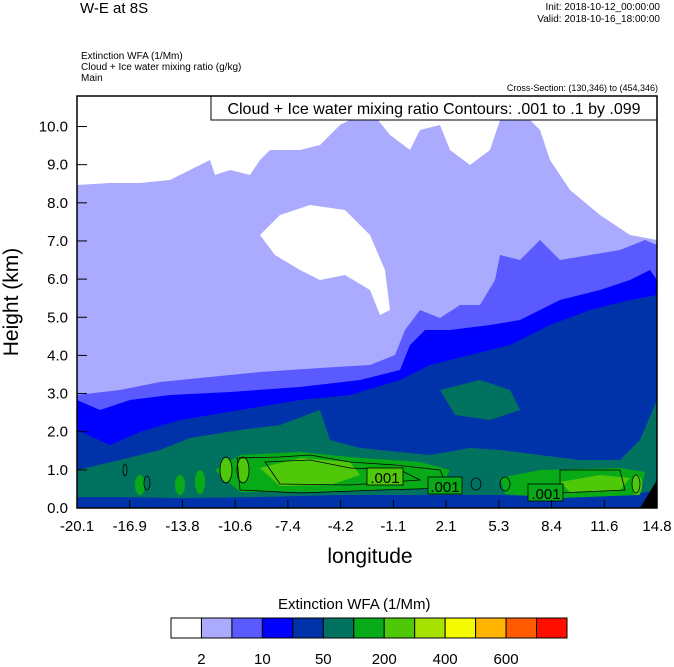  What do you see at coordinates (161, 67) in the screenshot?
I see `field-label: Cloud + Ice water mixing ratio (g/kg)` at bounding box center [161, 67].